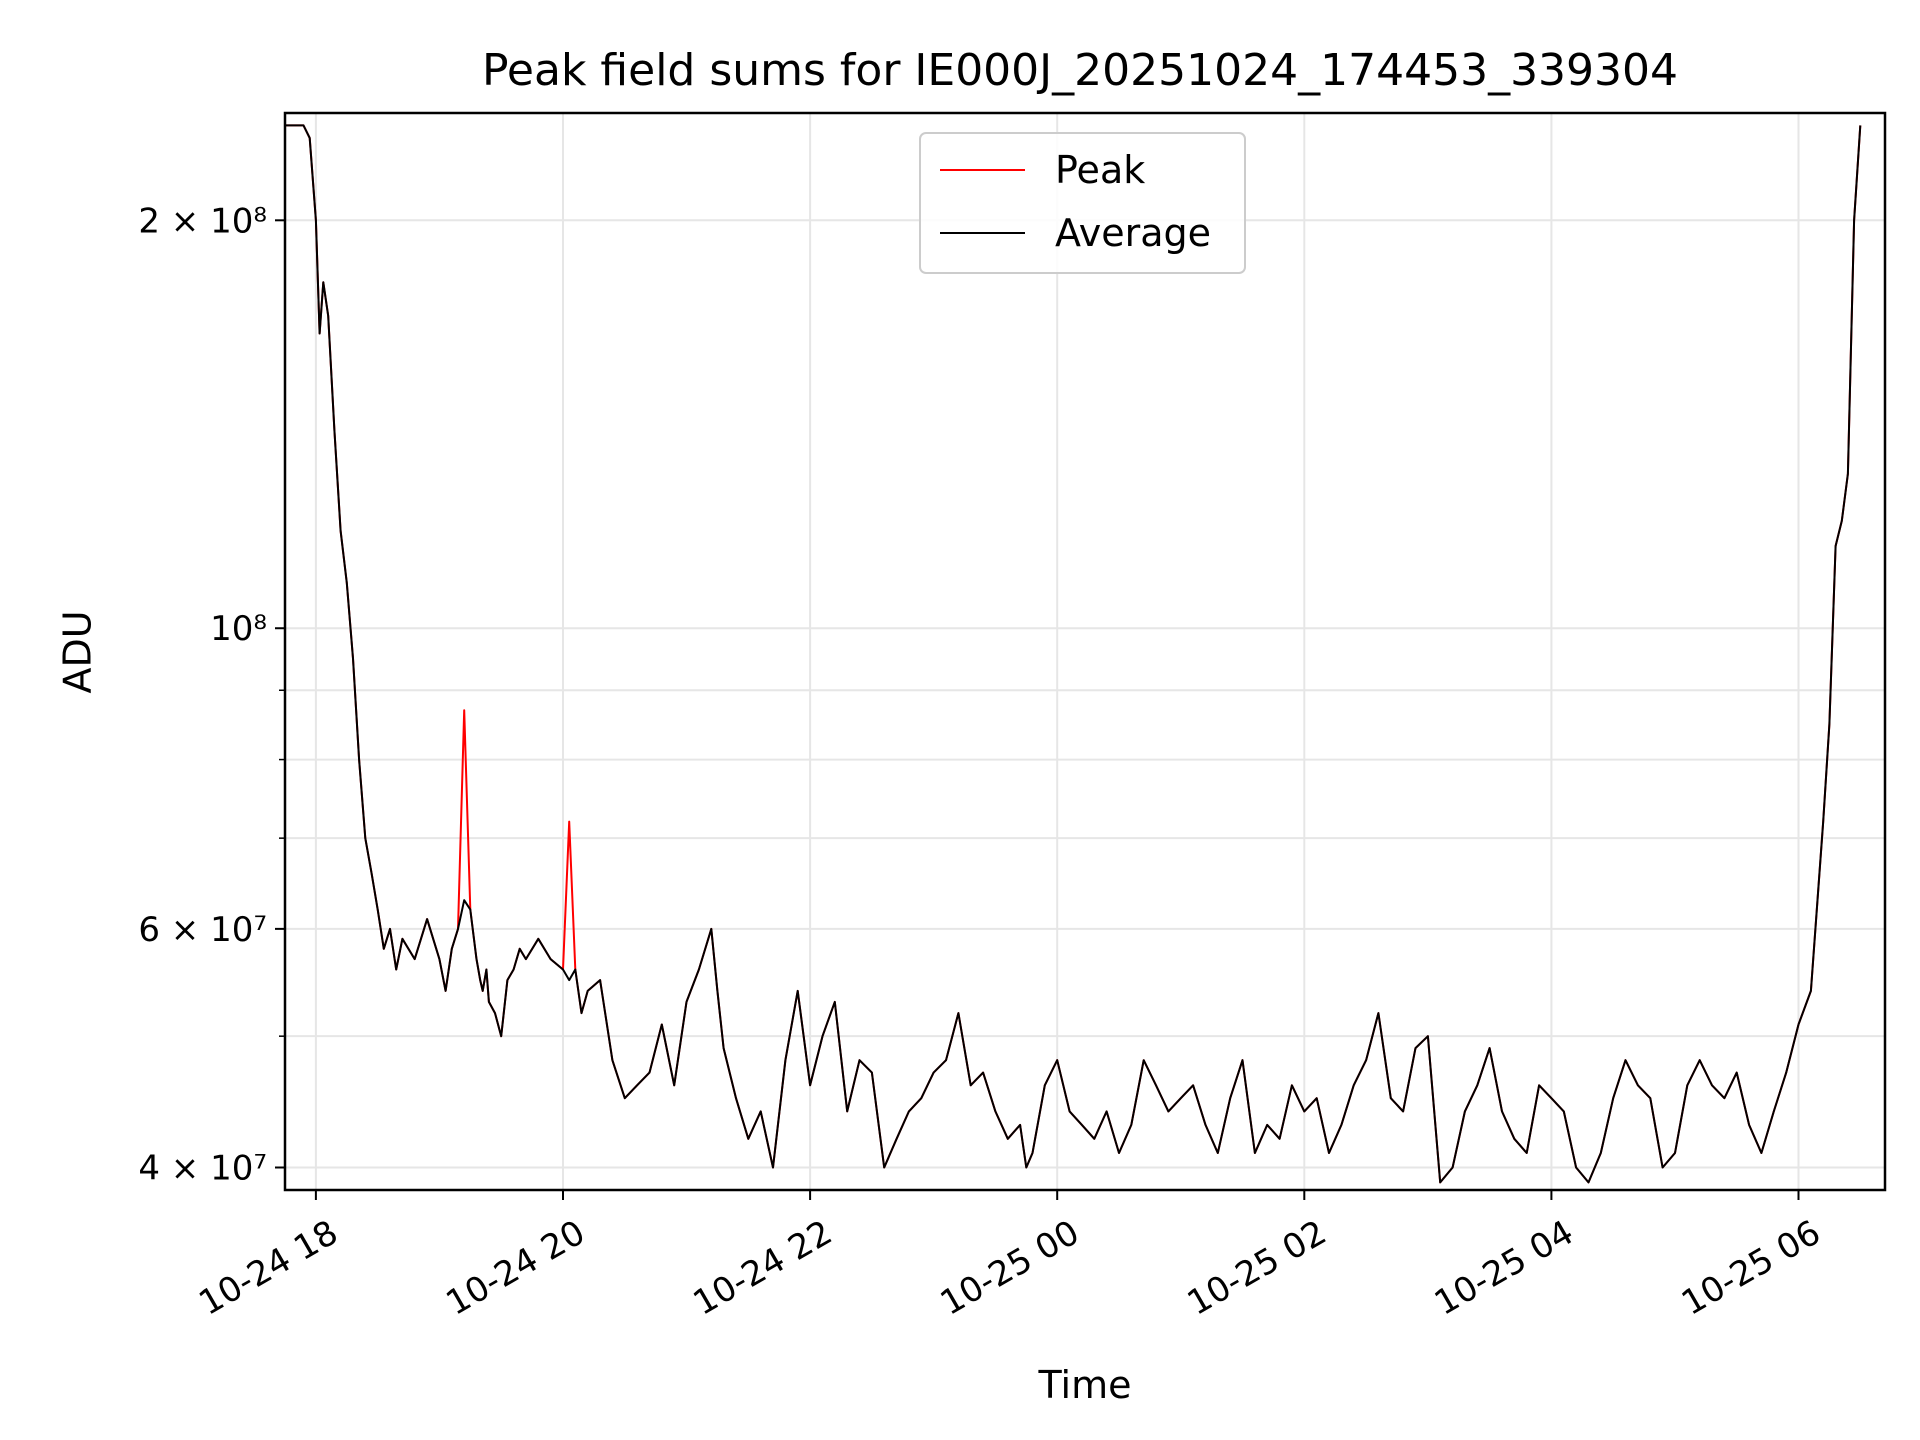 Image resolution: width=1920 pixels, height=1440 pixels. I want to click on x-tick-label: 10-24 20, so click(515, 1268).